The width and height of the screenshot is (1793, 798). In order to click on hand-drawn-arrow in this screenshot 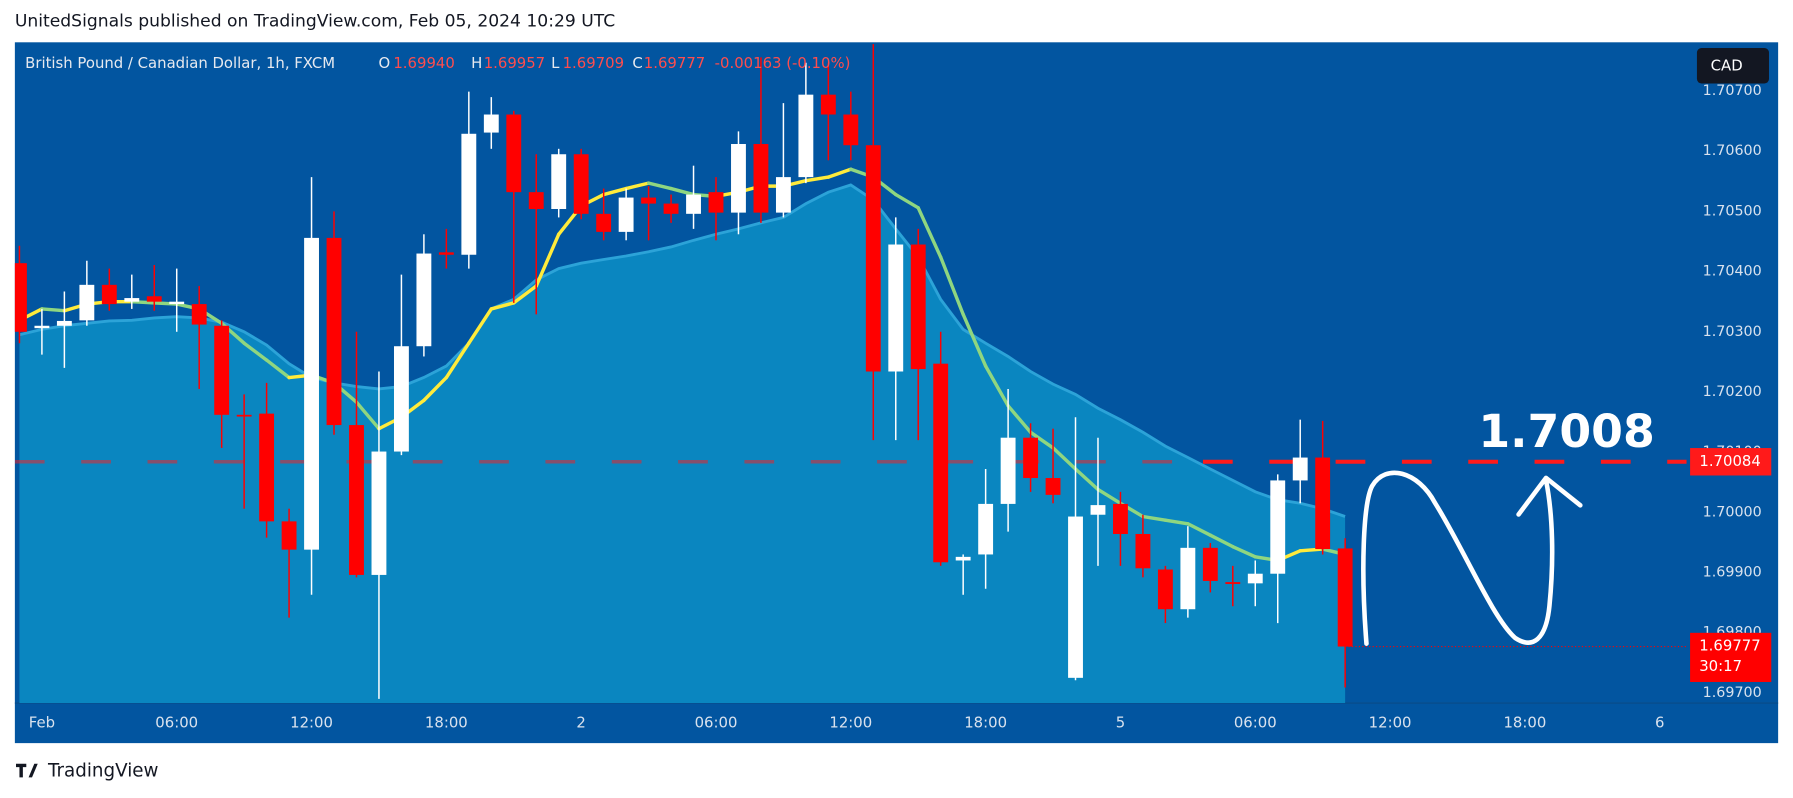, I will do `click(1472, 558)`.